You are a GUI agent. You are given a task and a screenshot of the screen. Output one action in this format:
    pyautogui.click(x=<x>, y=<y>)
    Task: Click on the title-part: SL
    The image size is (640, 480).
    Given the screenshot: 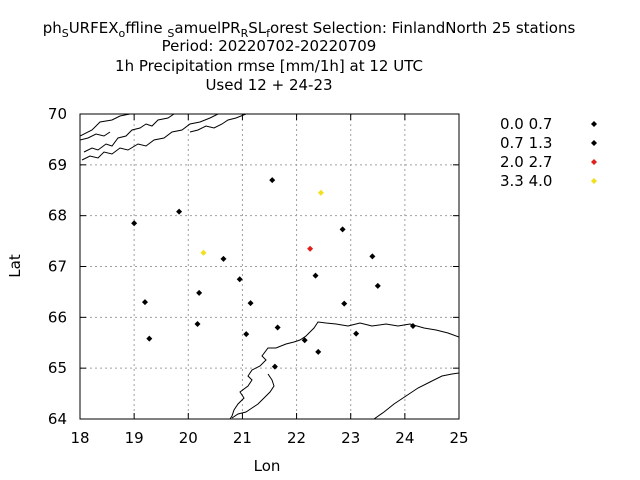 What is the action you would take?
    pyautogui.click(x=257, y=28)
    